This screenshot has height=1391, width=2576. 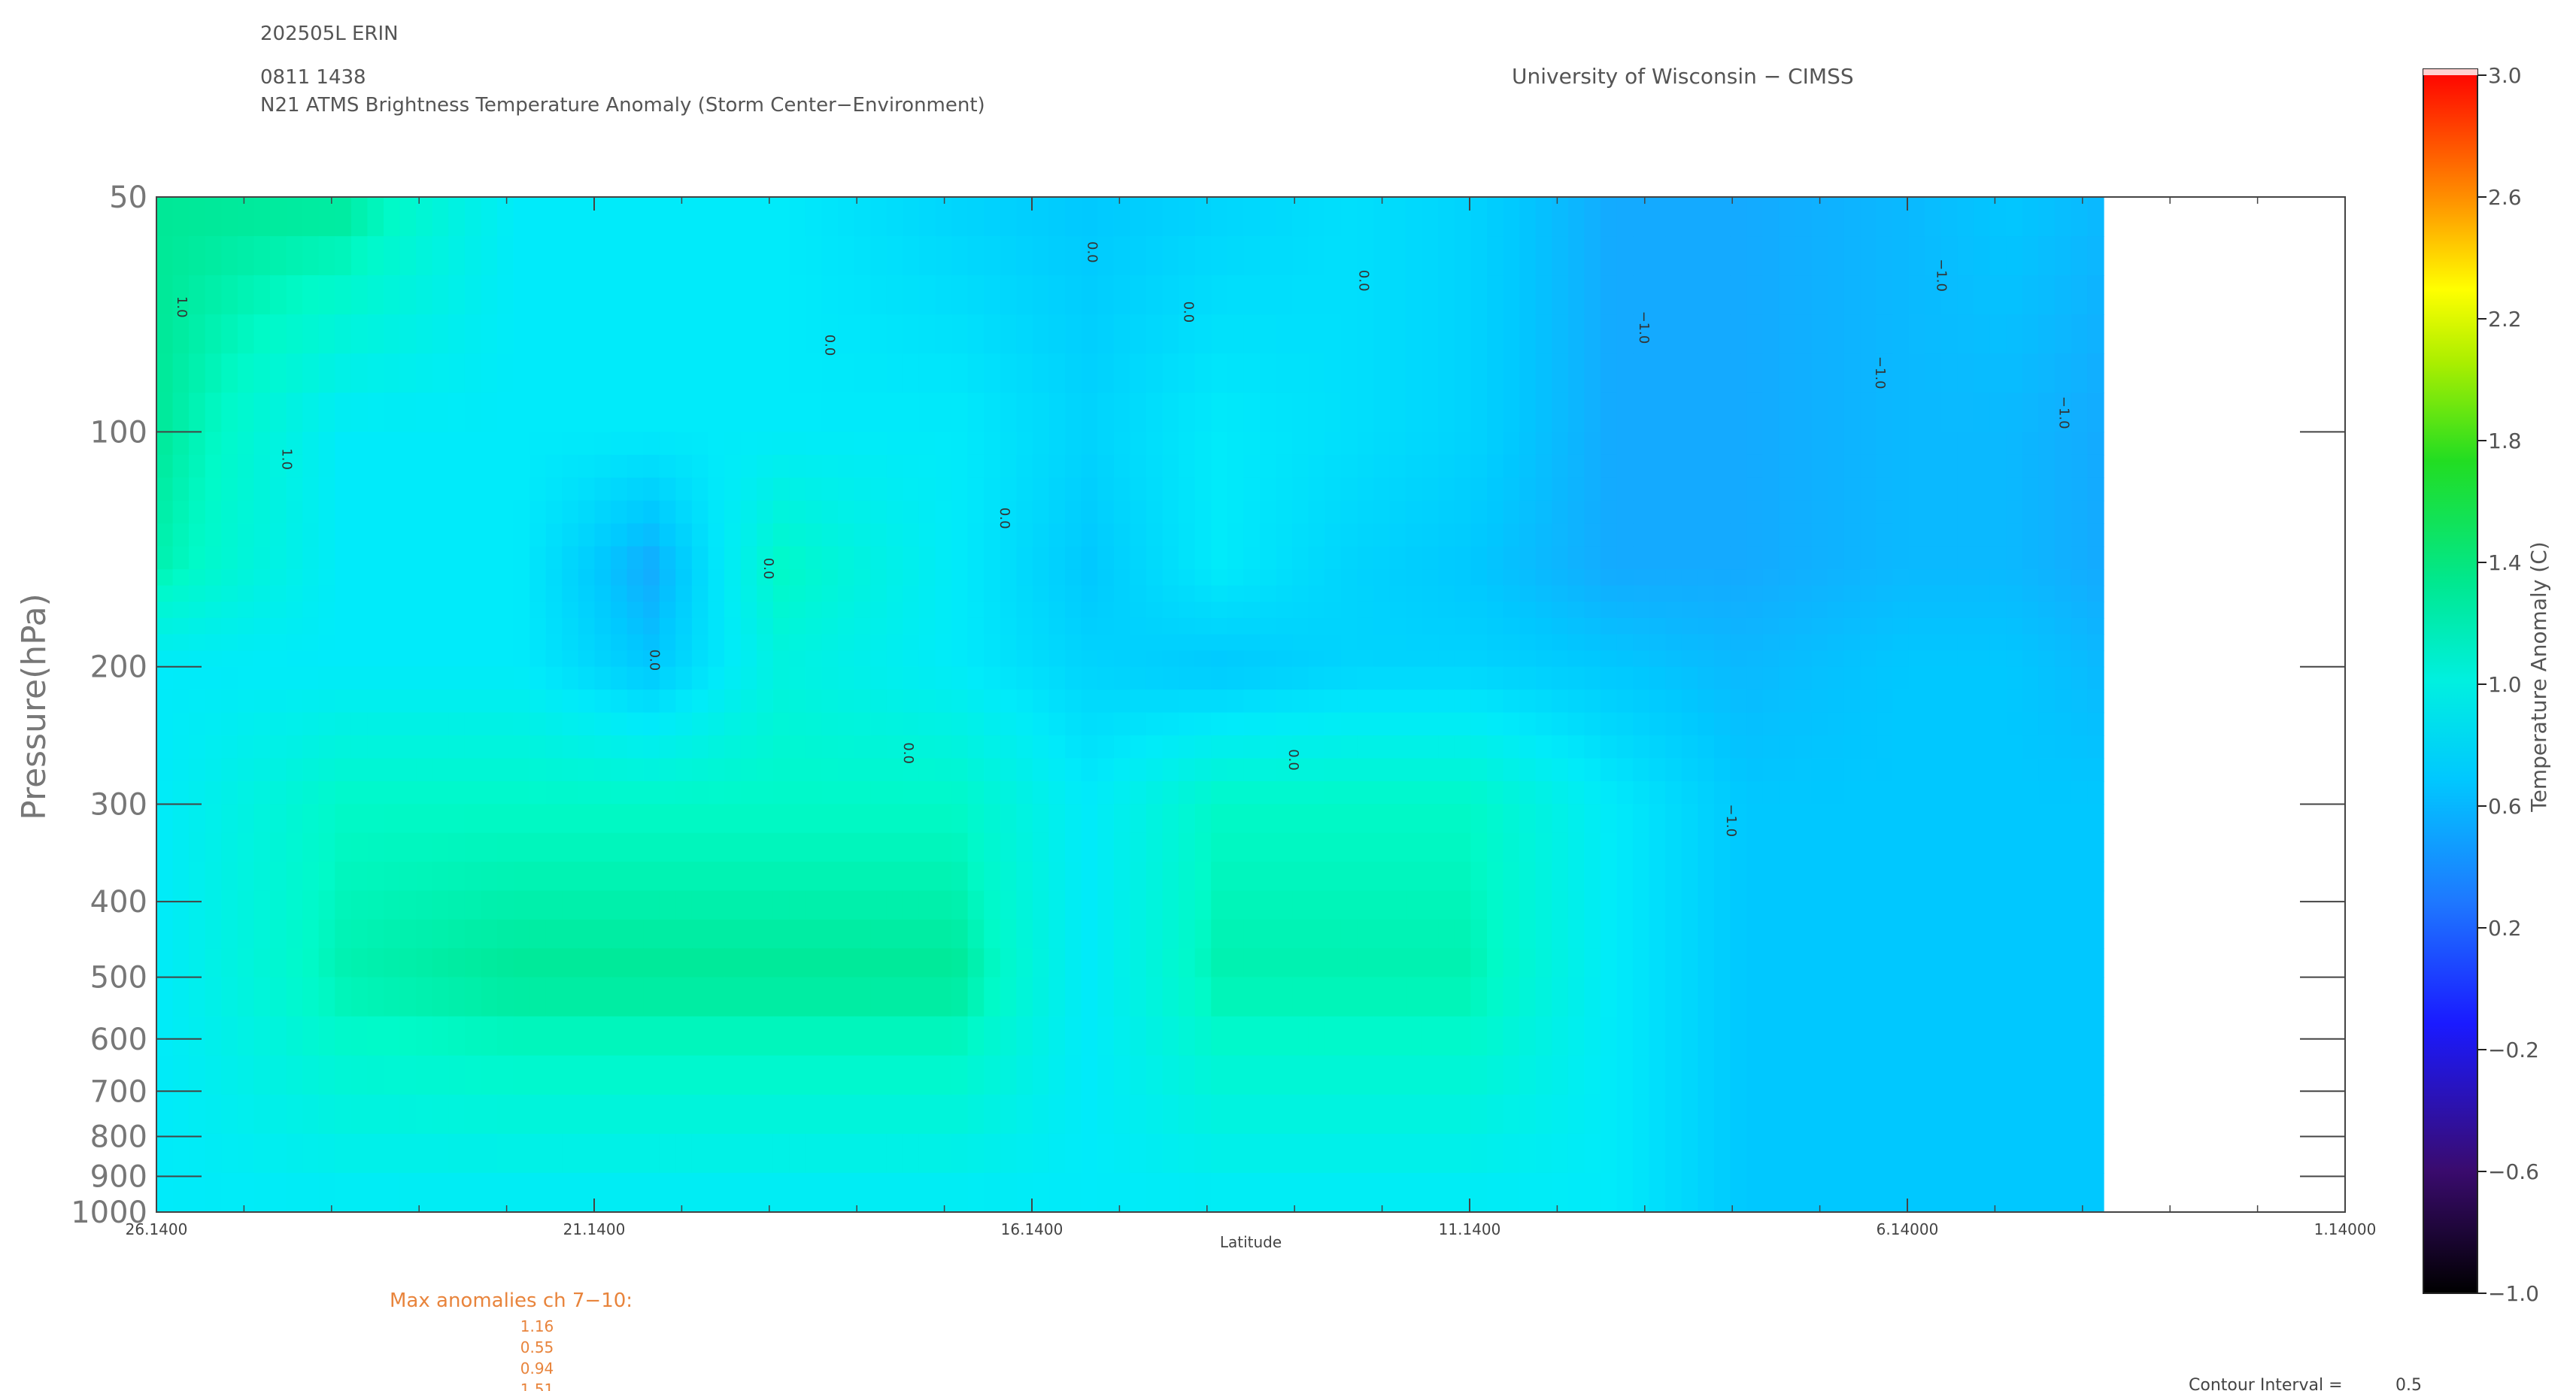 I want to click on x-tick-label: 6.14000, so click(x=1908, y=1229).